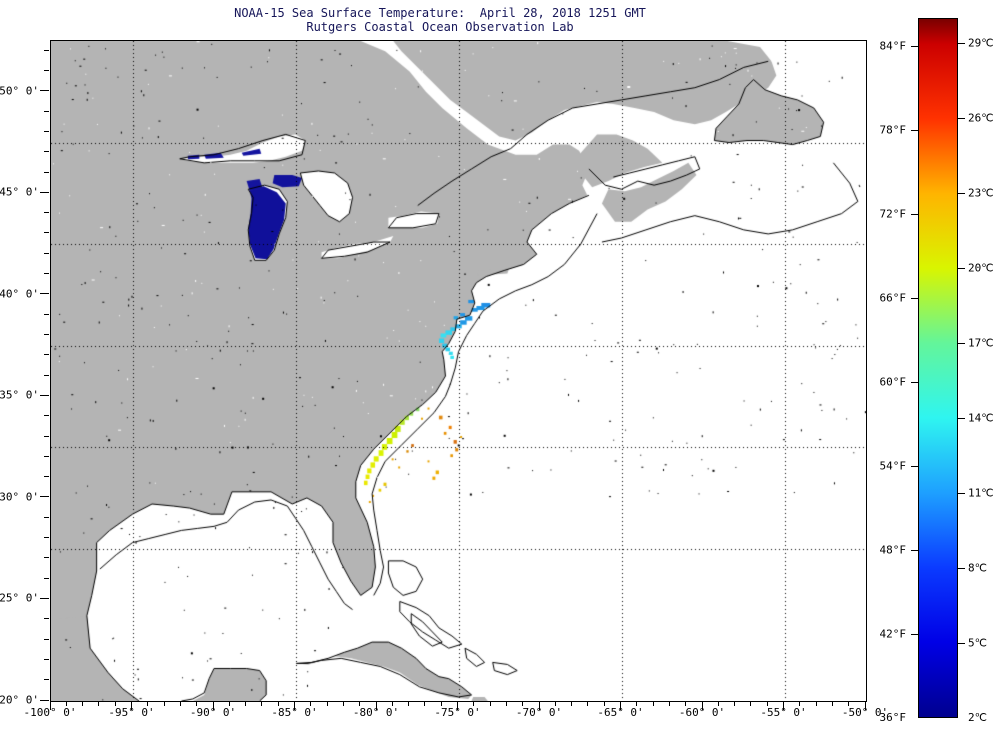 Image resolution: width=1000 pixels, height=754 pixels. I want to click on colorbar-label-celsius: 14℃, so click(981, 418).